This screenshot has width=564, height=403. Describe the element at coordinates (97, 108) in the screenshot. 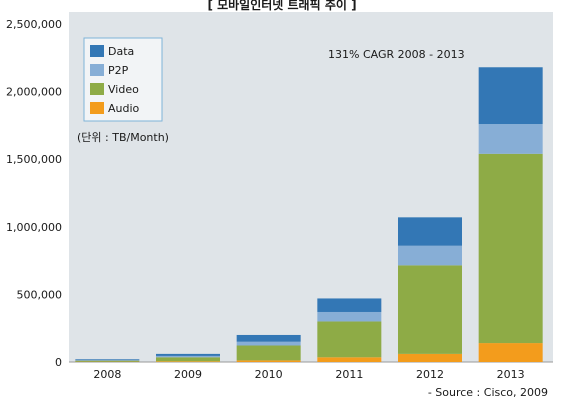

I see `legend-swatch-audio` at that location.